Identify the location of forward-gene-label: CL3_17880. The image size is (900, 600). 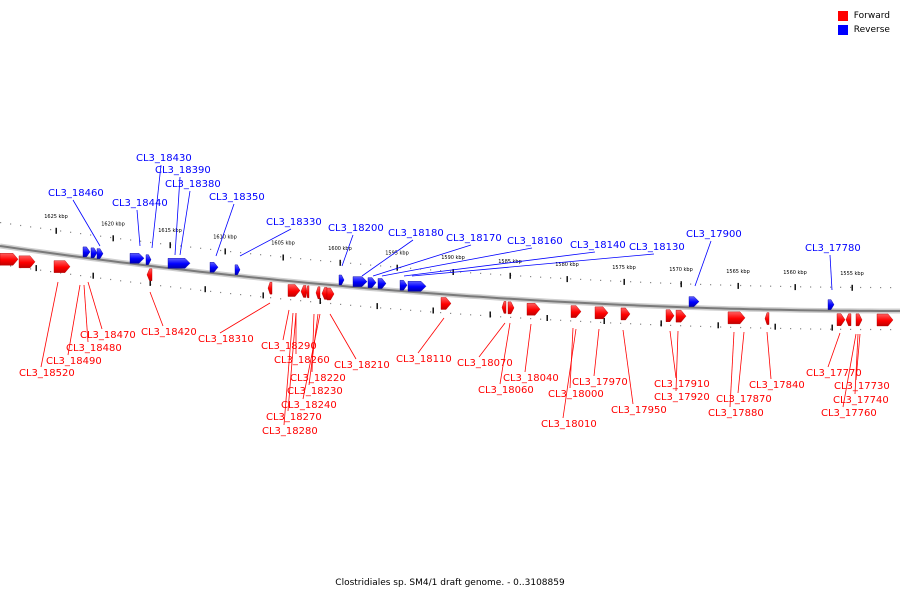
(736, 413).